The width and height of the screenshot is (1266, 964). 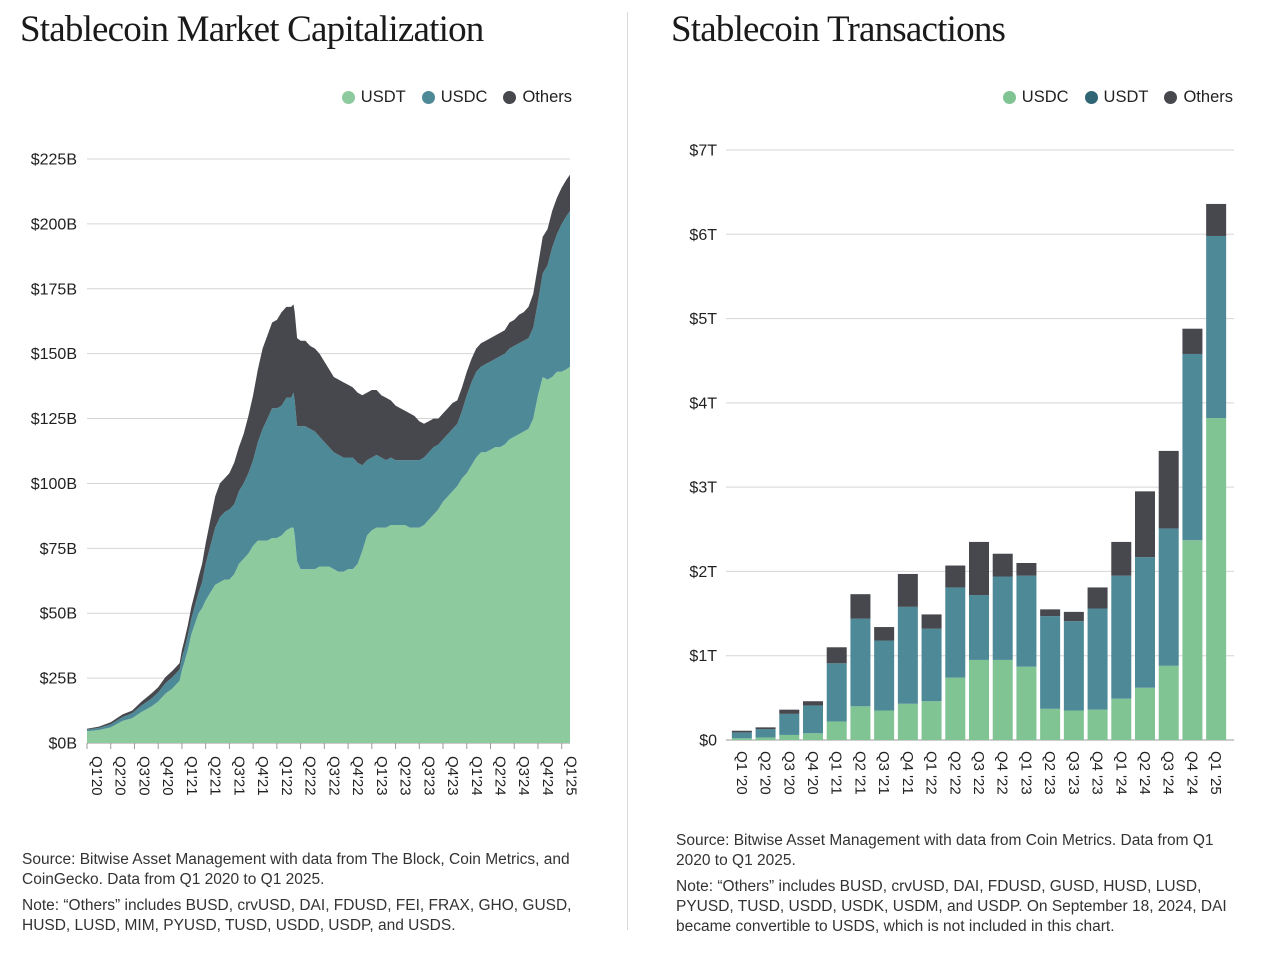 I want to click on y-tick-label: $150B, so click(x=54, y=354).